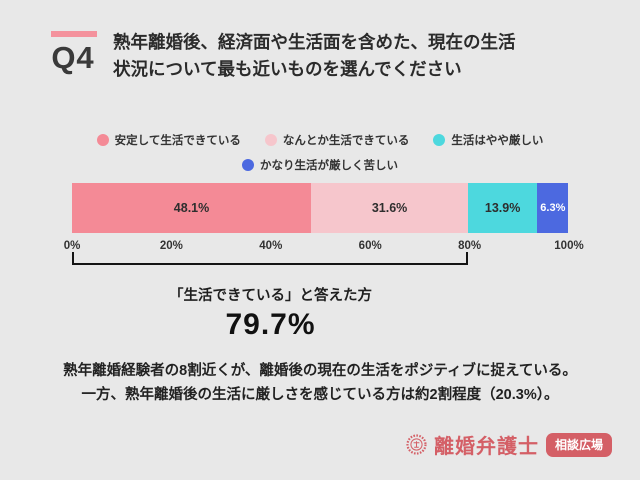 The height and width of the screenshot is (480, 640). What do you see at coordinates (324, 247) in the screenshot?
I see `x-axis: 0% 20% 40% 60% 80% 100%` at bounding box center [324, 247].